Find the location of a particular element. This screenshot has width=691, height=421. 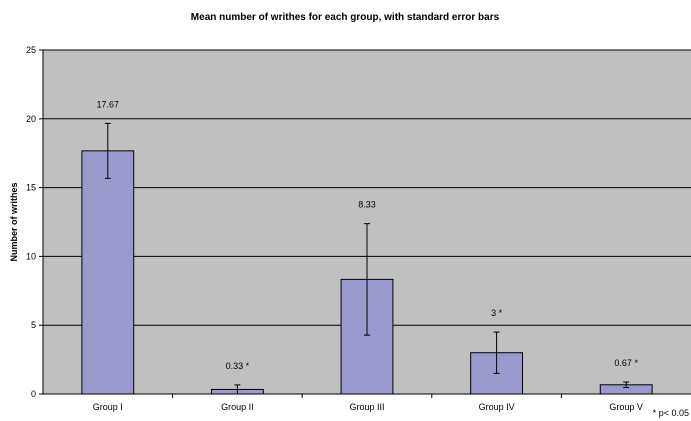

x-tick-label: Group IV is located at coordinates (497, 407).